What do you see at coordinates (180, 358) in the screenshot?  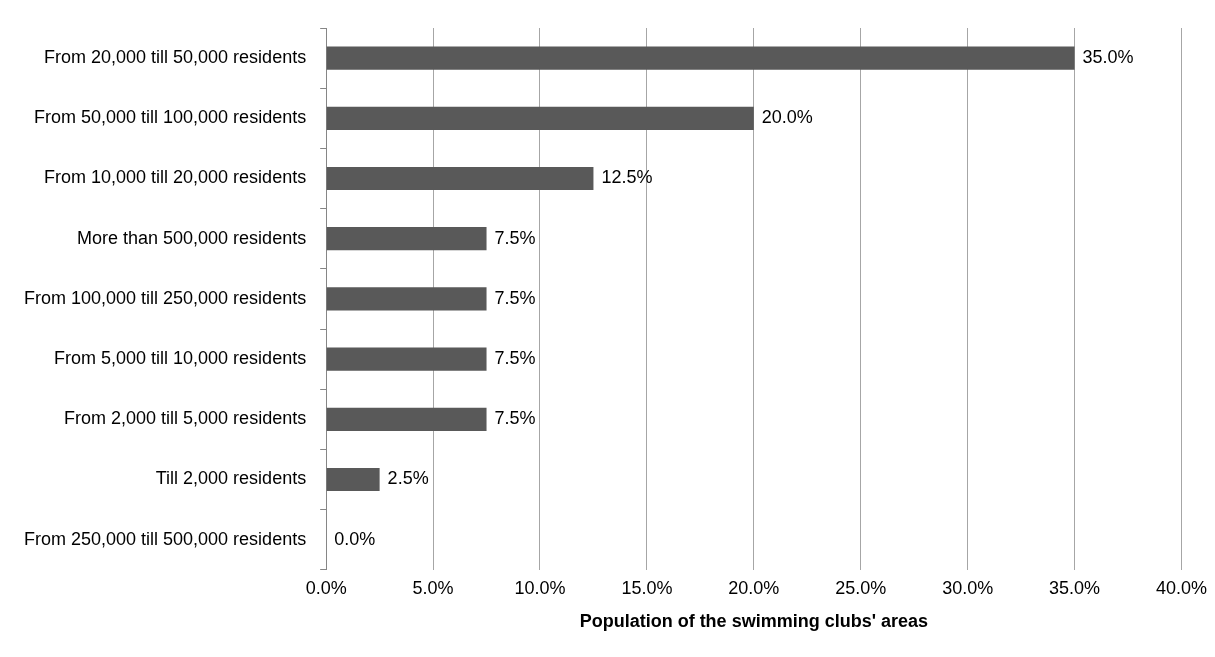 I see `y-tick-label: From 5,000 till 10,000 residents` at bounding box center [180, 358].